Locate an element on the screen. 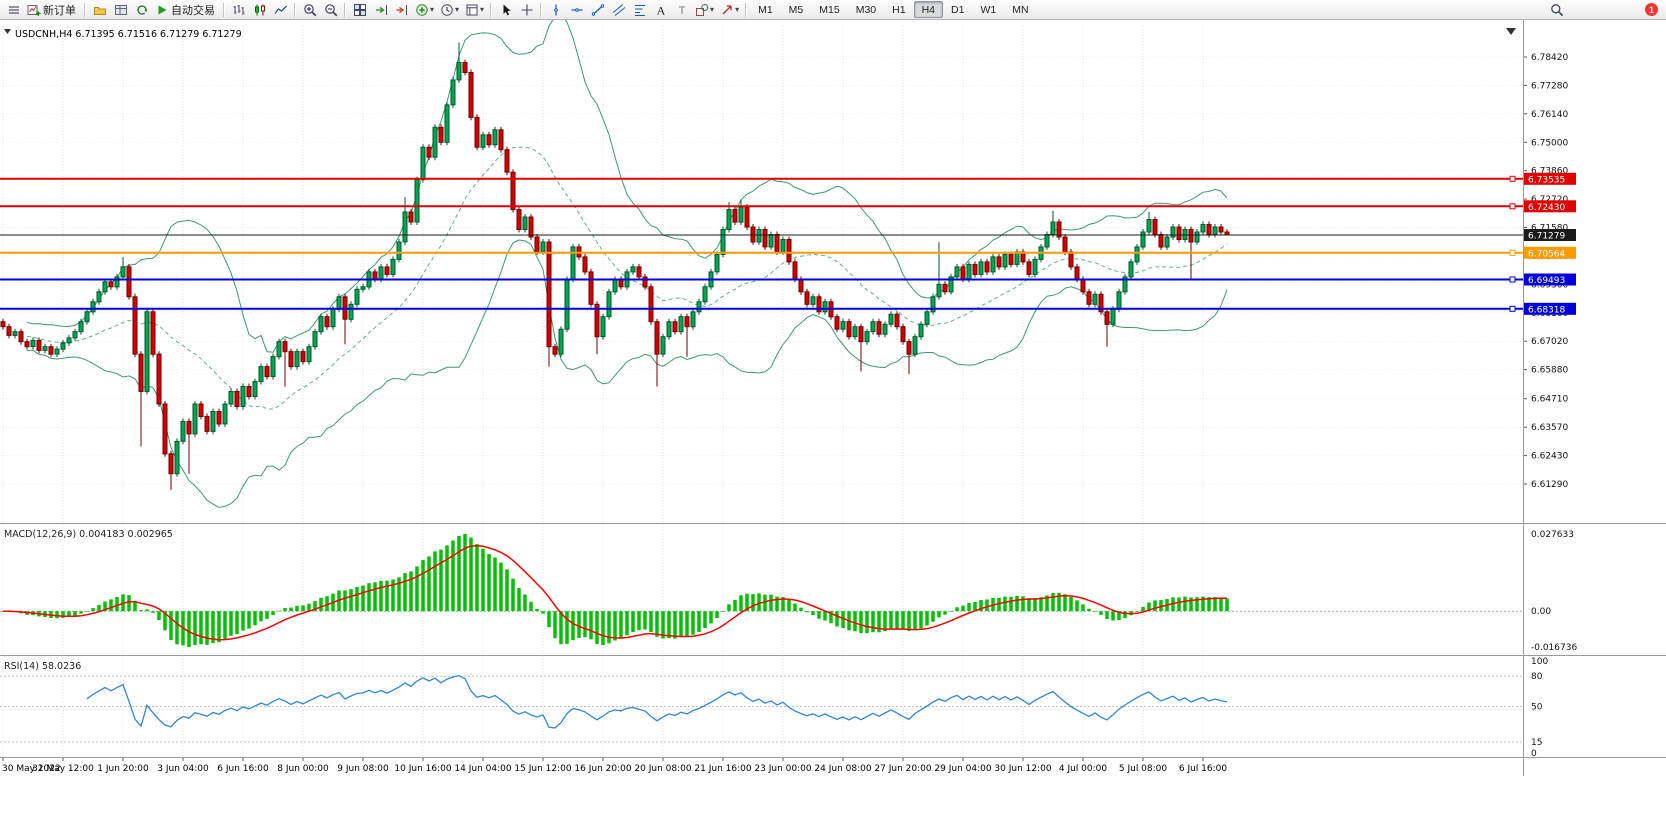 The width and height of the screenshot is (1666, 824). zoom-out-button is located at coordinates (330, 9).